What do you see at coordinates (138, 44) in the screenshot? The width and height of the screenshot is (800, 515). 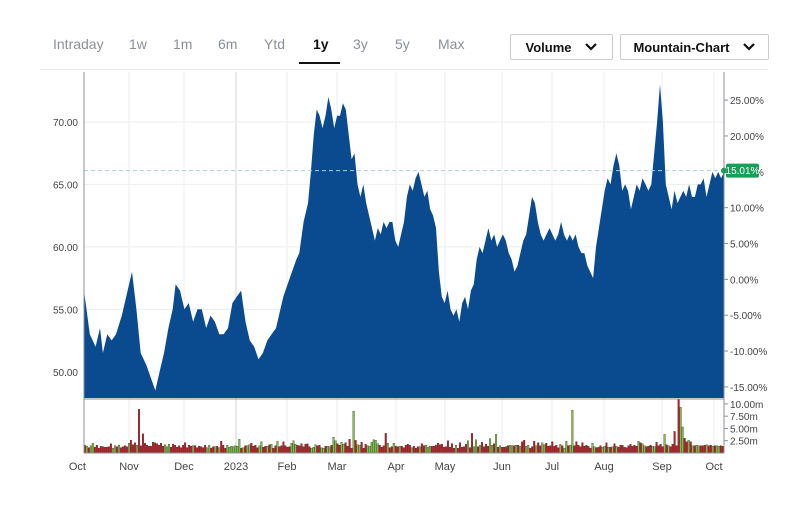 I see `tab-1w: 1w` at bounding box center [138, 44].